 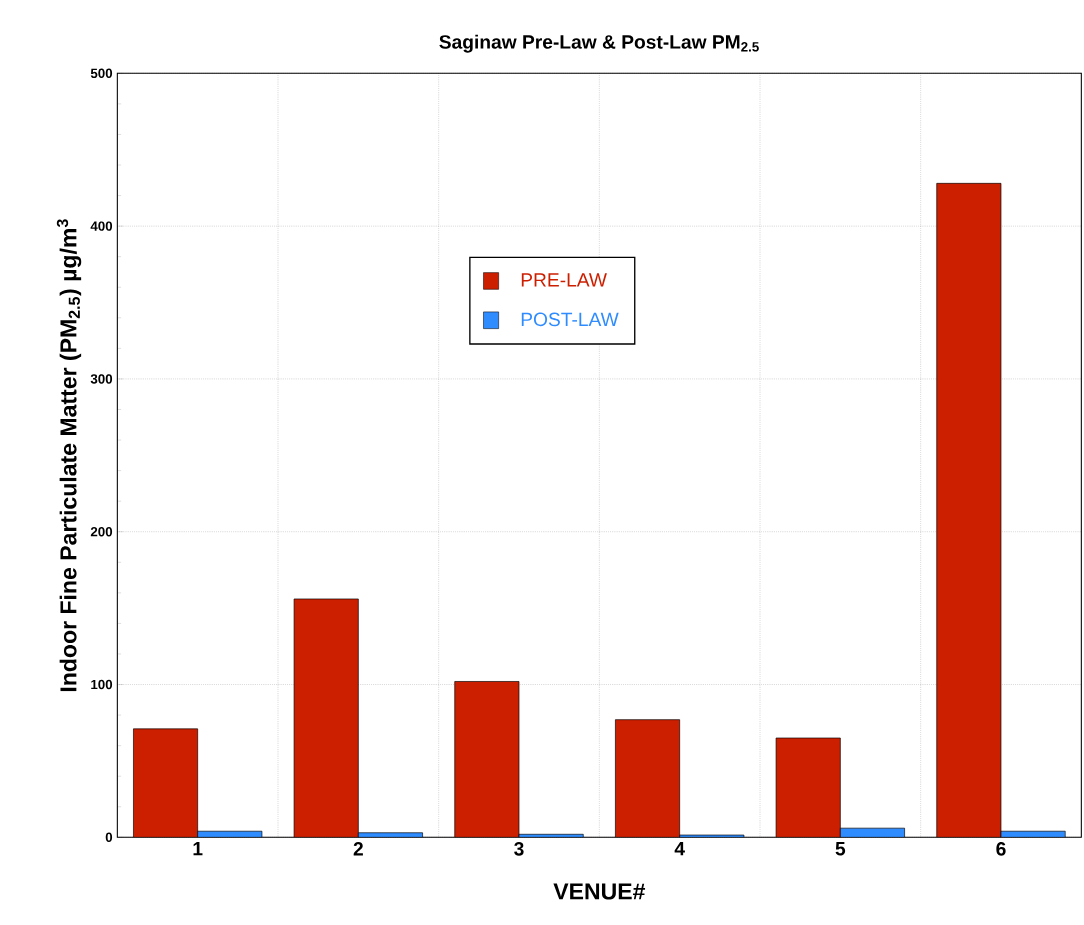 I want to click on y-tick-label: 400, so click(x=101, y=226).